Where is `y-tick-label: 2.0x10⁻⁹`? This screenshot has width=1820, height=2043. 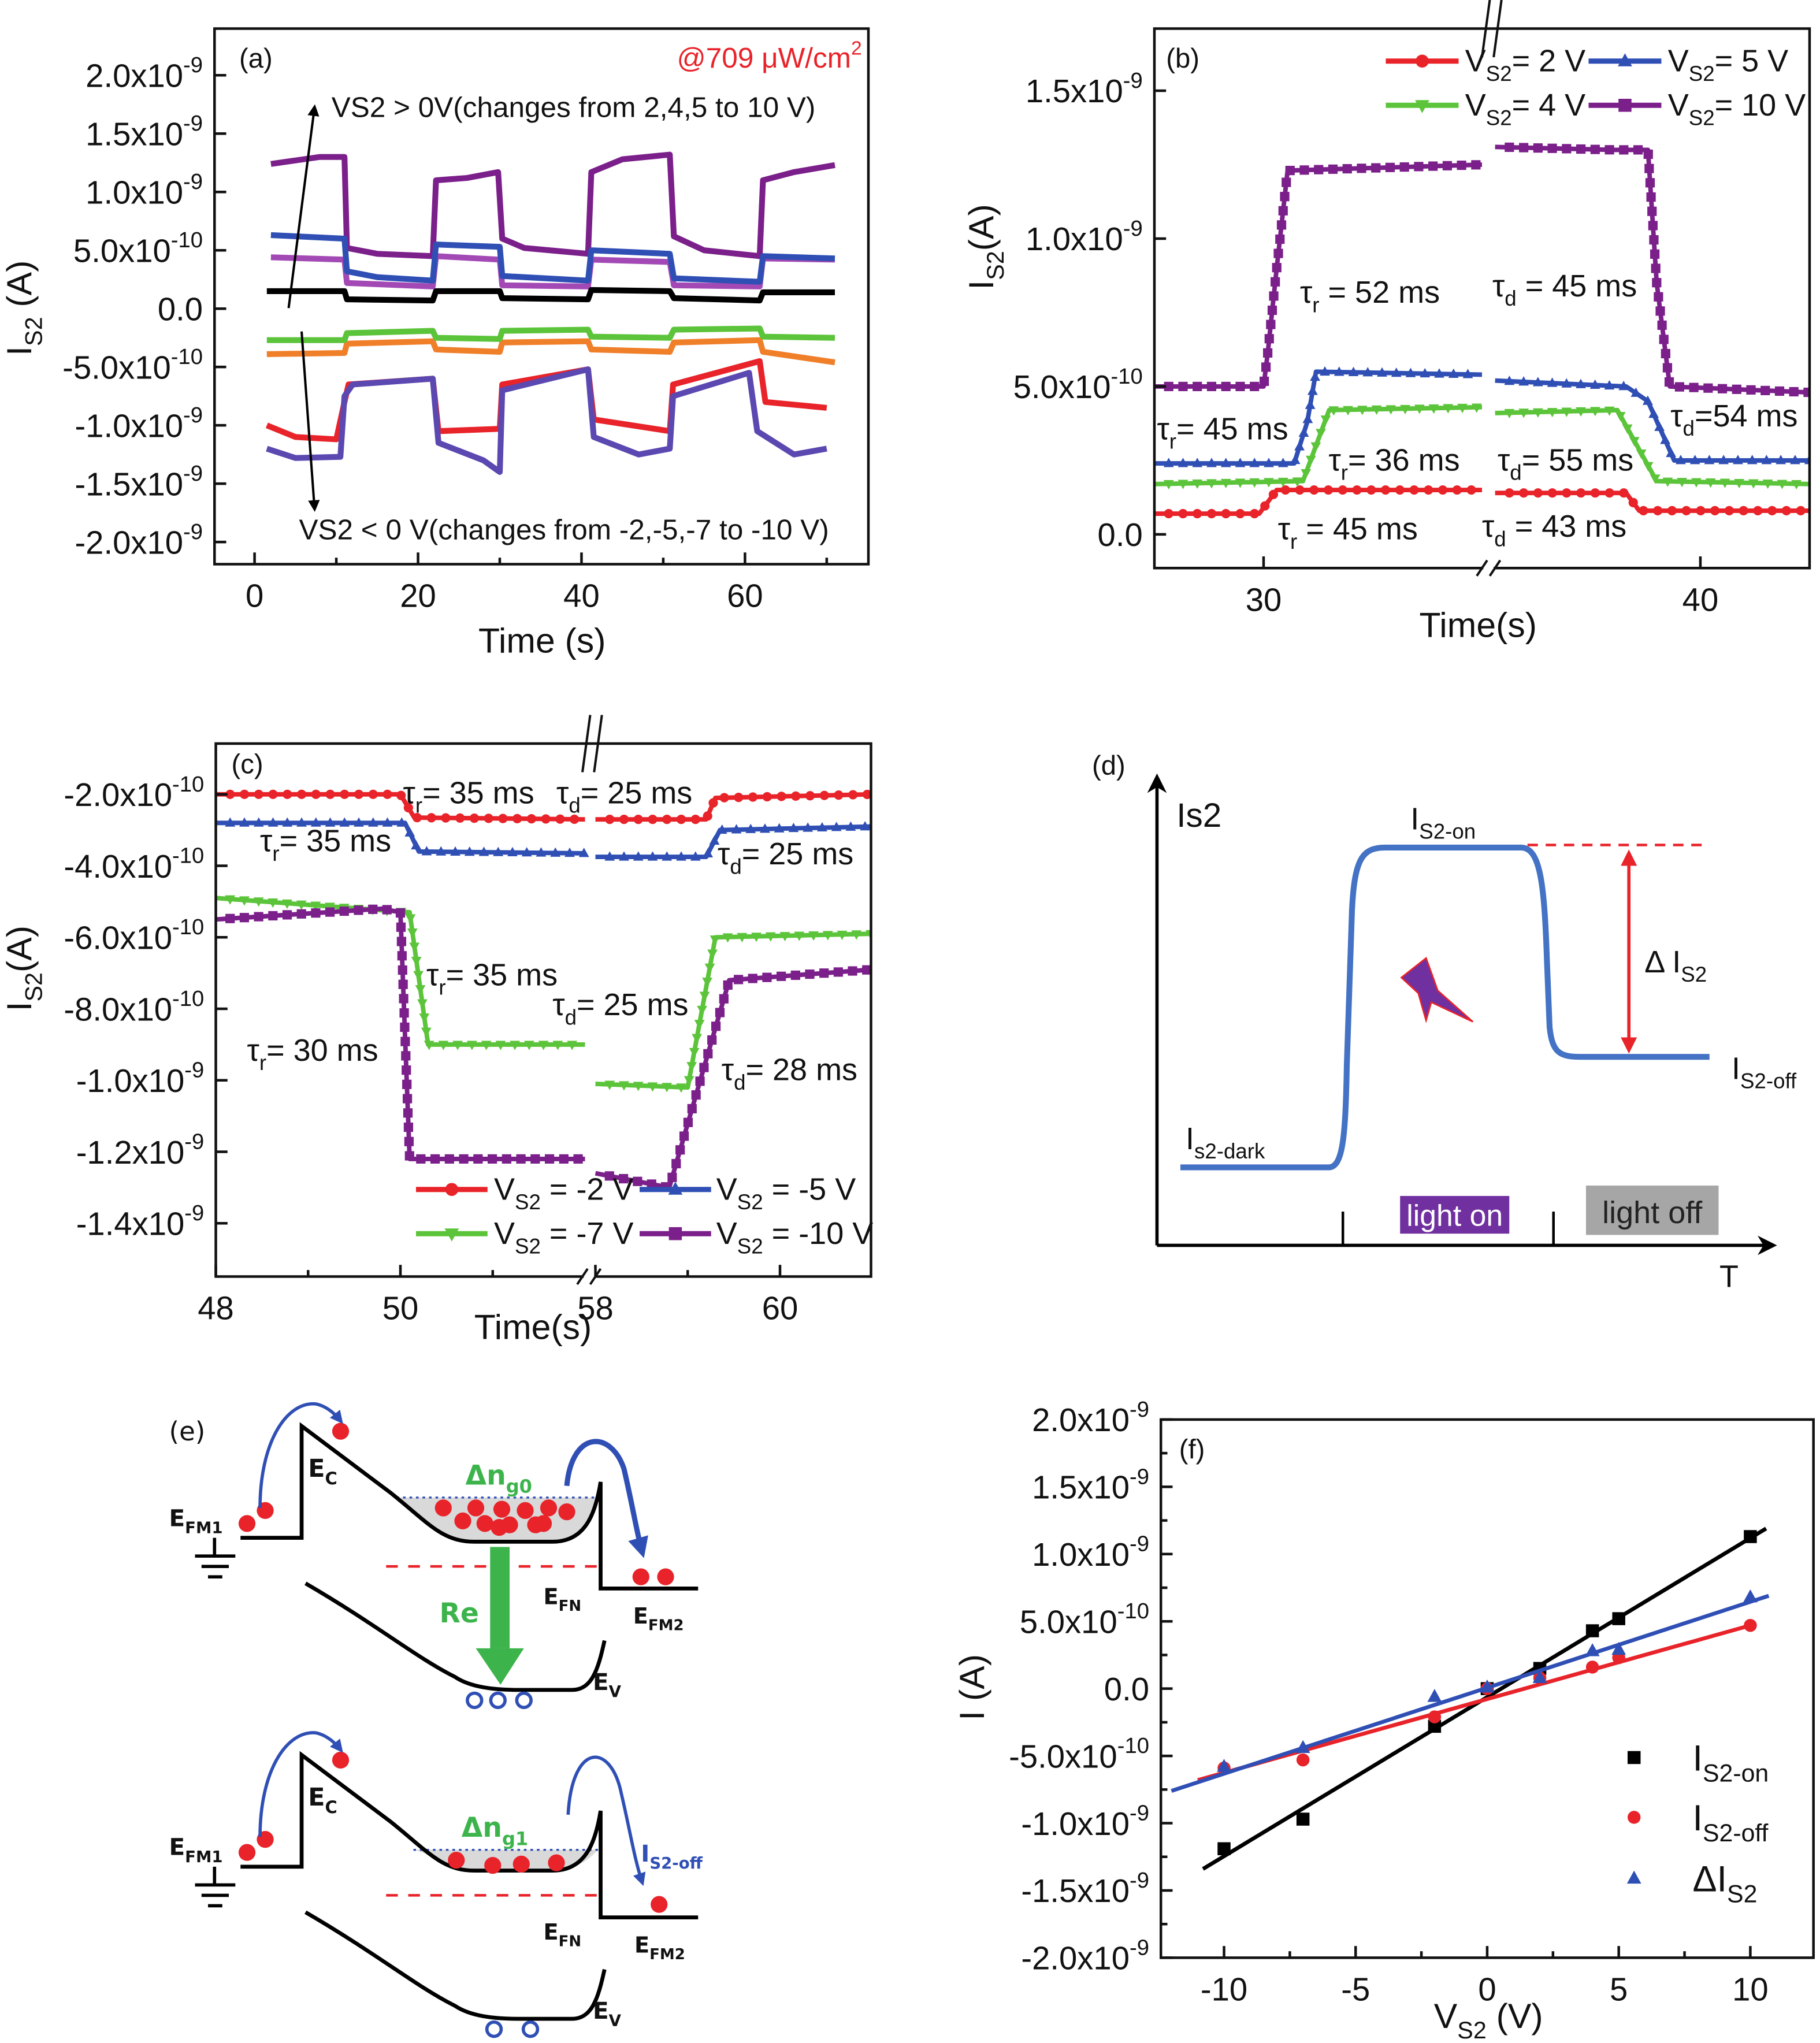 y-tick-label: 2.0x10⁻⁹ is located at coordinates (144, 73).